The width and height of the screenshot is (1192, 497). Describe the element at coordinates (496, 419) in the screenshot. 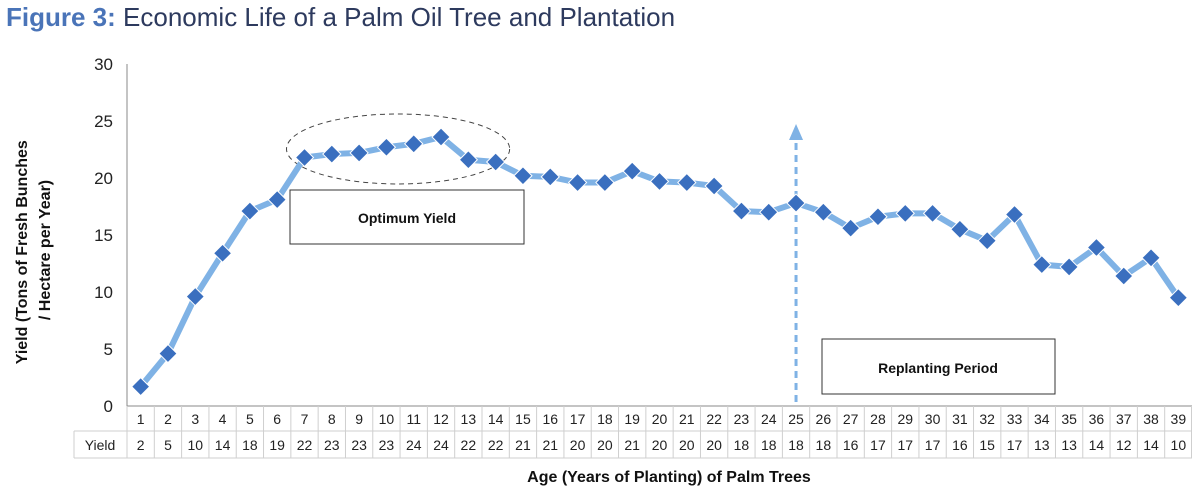

I see `x-tick-label: 14` at that location.